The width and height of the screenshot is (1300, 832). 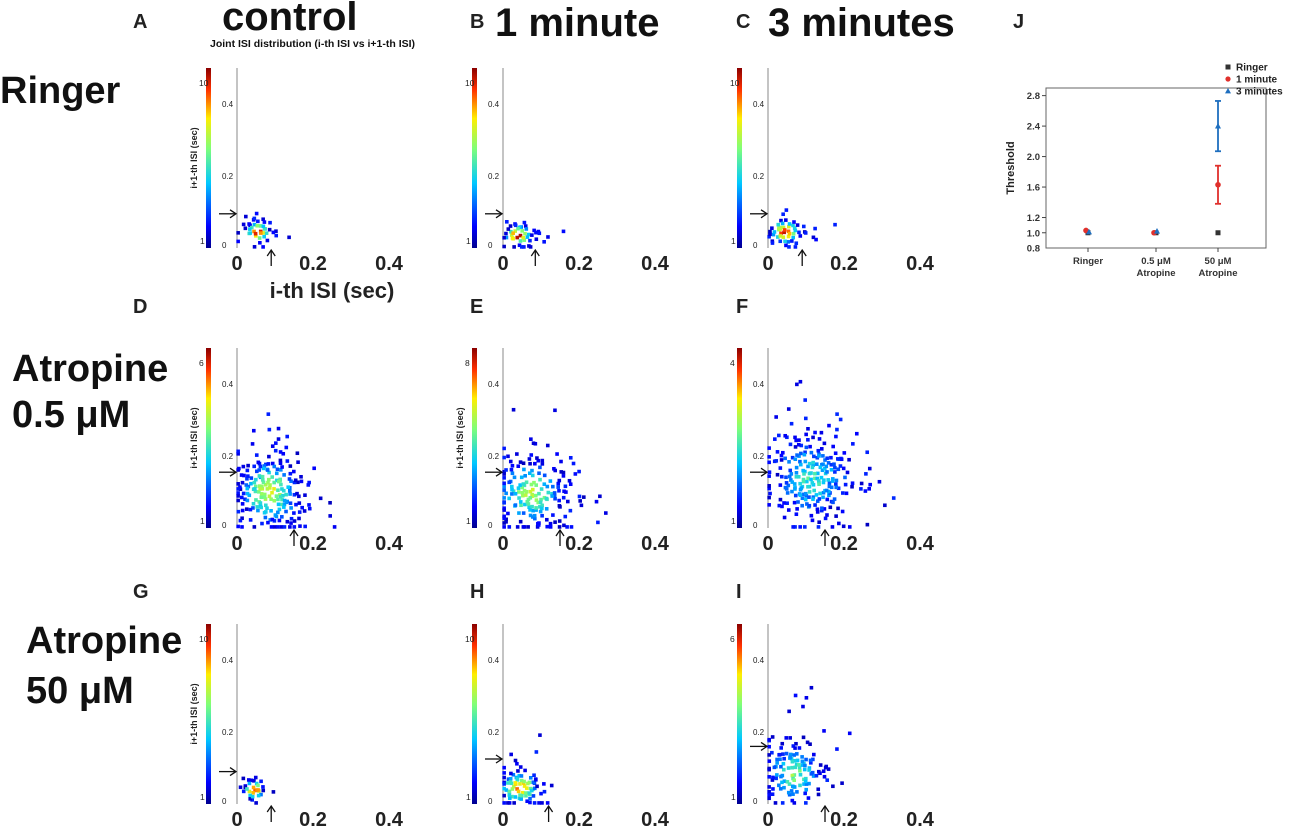 What do you see at coordinates (268, 425) in the screenshot?
I see `panel-d-heatmap: D 6 1 0.4 0.2 0 i+1-th ISI (sec) 0 0.2 0.4` at bounding box center [268, 425].